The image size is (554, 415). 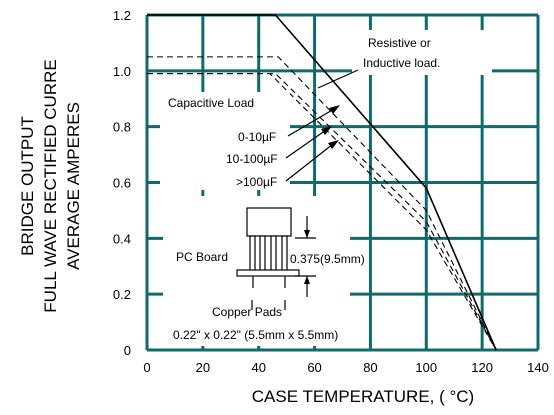 What do you see at coordinates (422, 52) in the screenshot?
I see `resistive-label-bg` at bounding box center [422, 52].